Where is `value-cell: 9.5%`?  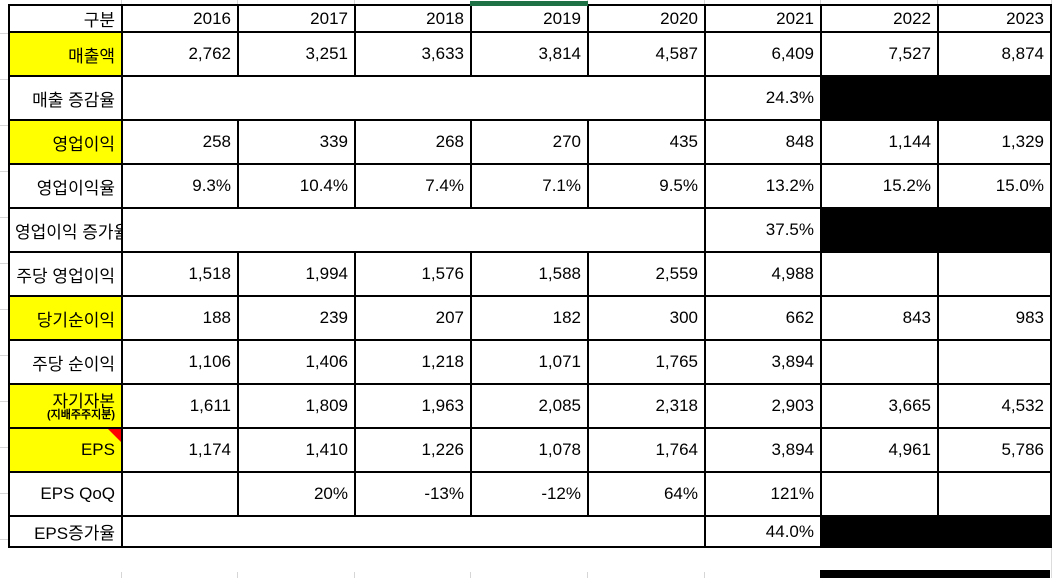 value-cell: 9.5% is located at coordinates (646, 186).